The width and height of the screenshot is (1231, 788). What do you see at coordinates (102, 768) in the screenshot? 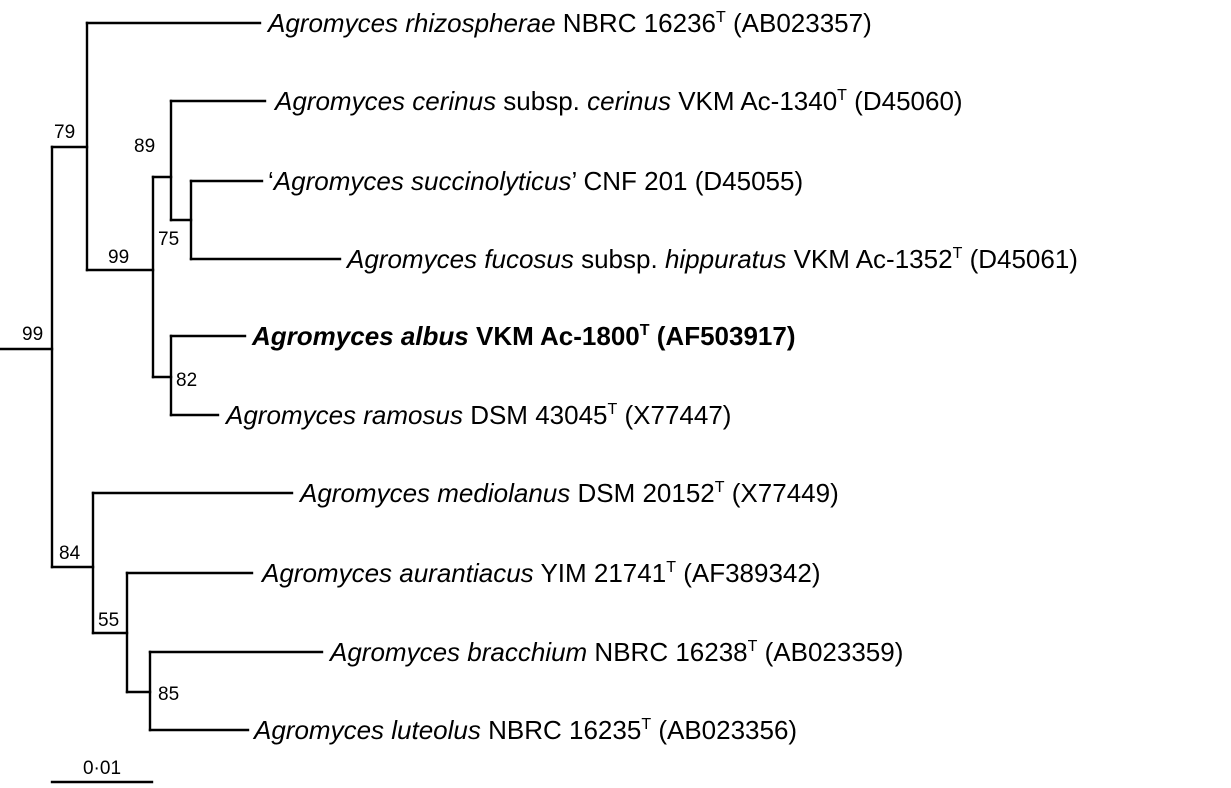
I see `scale-bar-label: 0·01` at bounding box center [102, 768].